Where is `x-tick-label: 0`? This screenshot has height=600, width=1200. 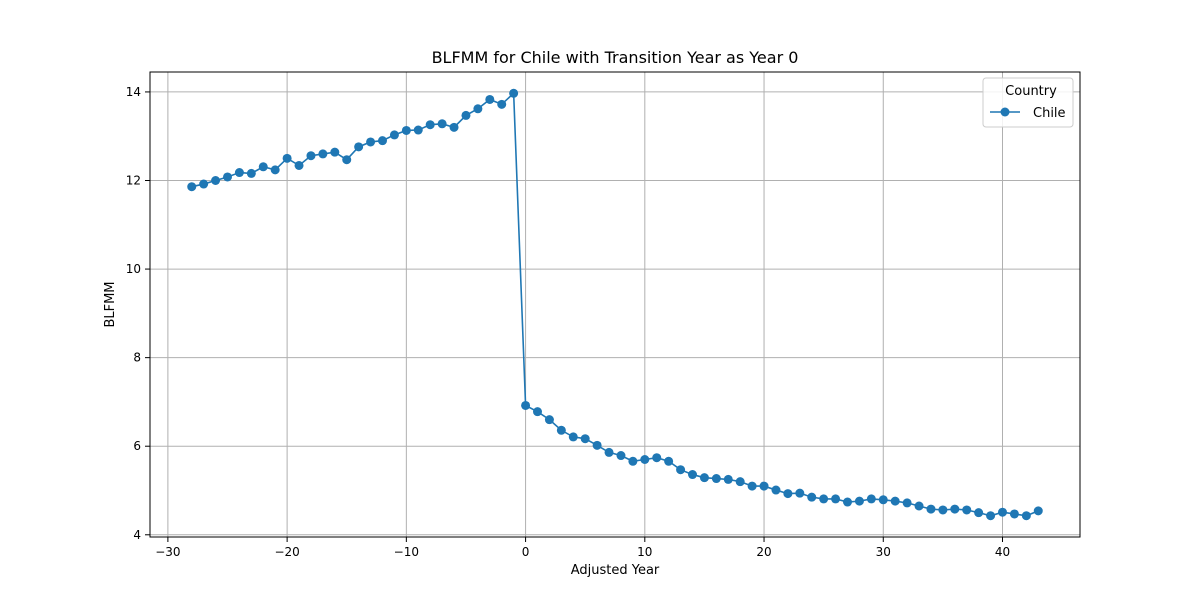
x-tick-label: 0 is located at coordinates (526, 552).